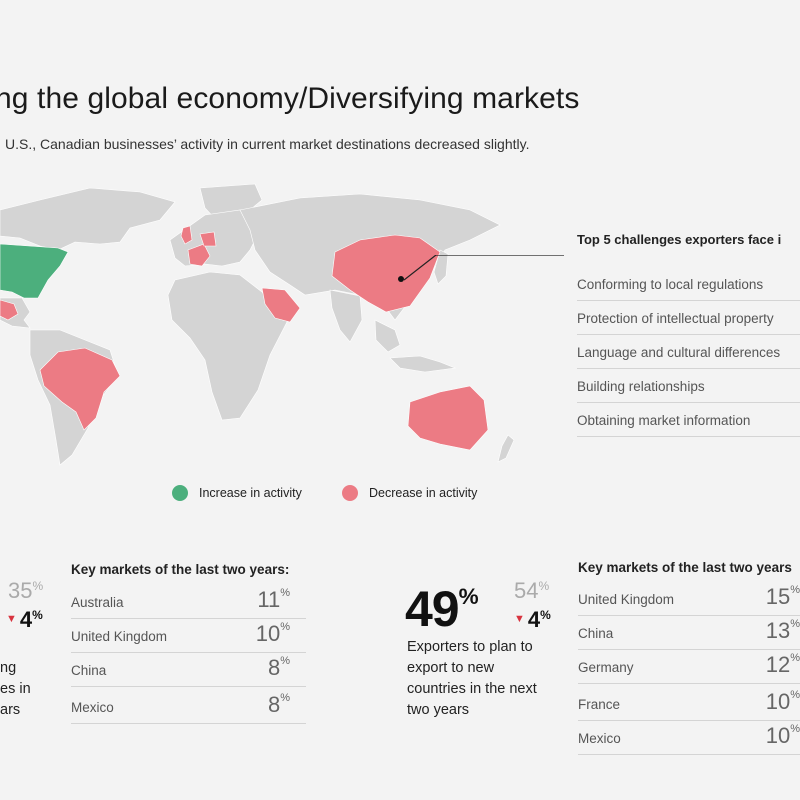 The image size is (800, 800). What do you see at coordinates (88, 219) in the screenshot?
I see `land-north-america` at bounding box center [88, 219].